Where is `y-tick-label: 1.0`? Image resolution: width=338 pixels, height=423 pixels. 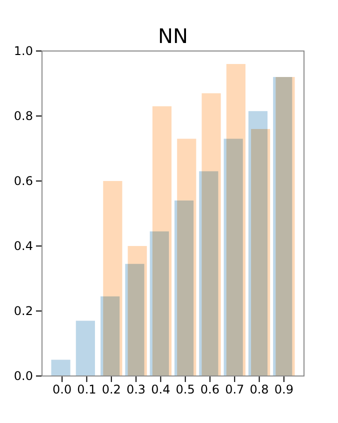
y-tick-label: 1.0 is located at coordinates (23, 51).